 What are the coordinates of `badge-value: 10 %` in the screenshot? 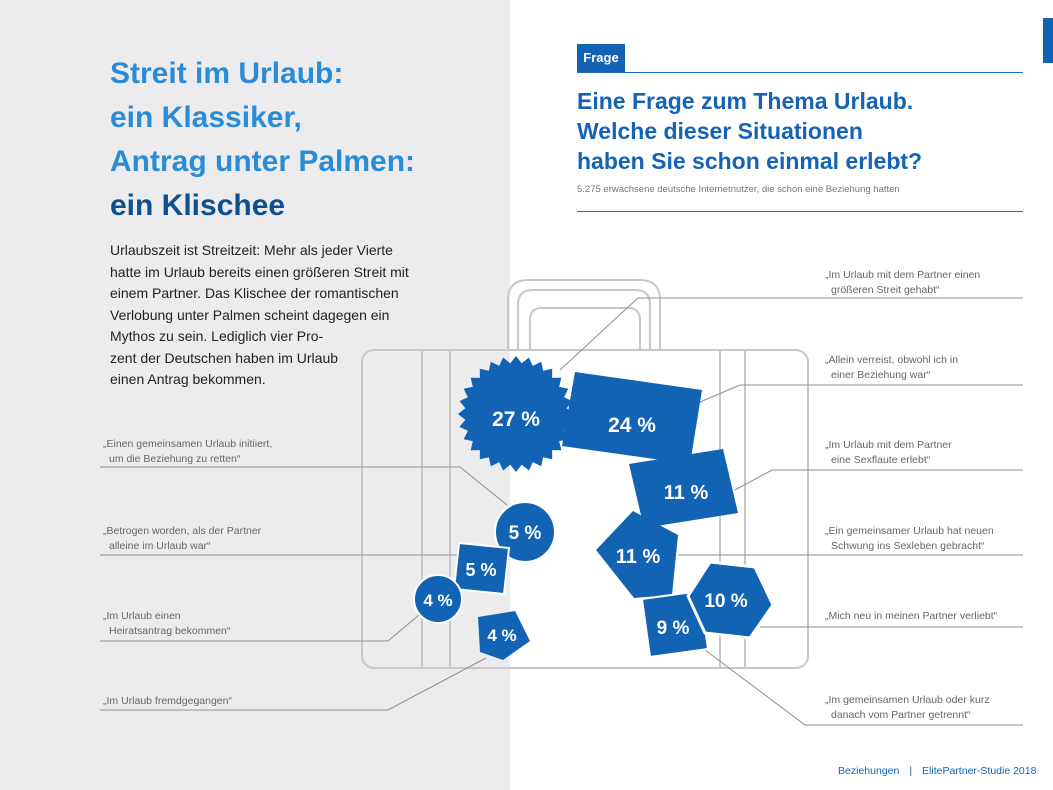 It's located at (725, 601).